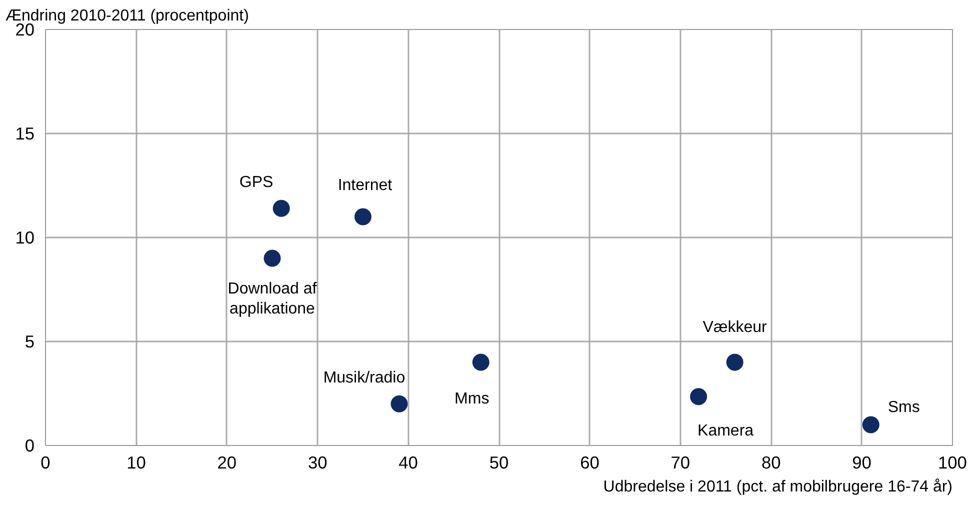  I want to click on annotation: Download af applikatione, so click(273, 299).